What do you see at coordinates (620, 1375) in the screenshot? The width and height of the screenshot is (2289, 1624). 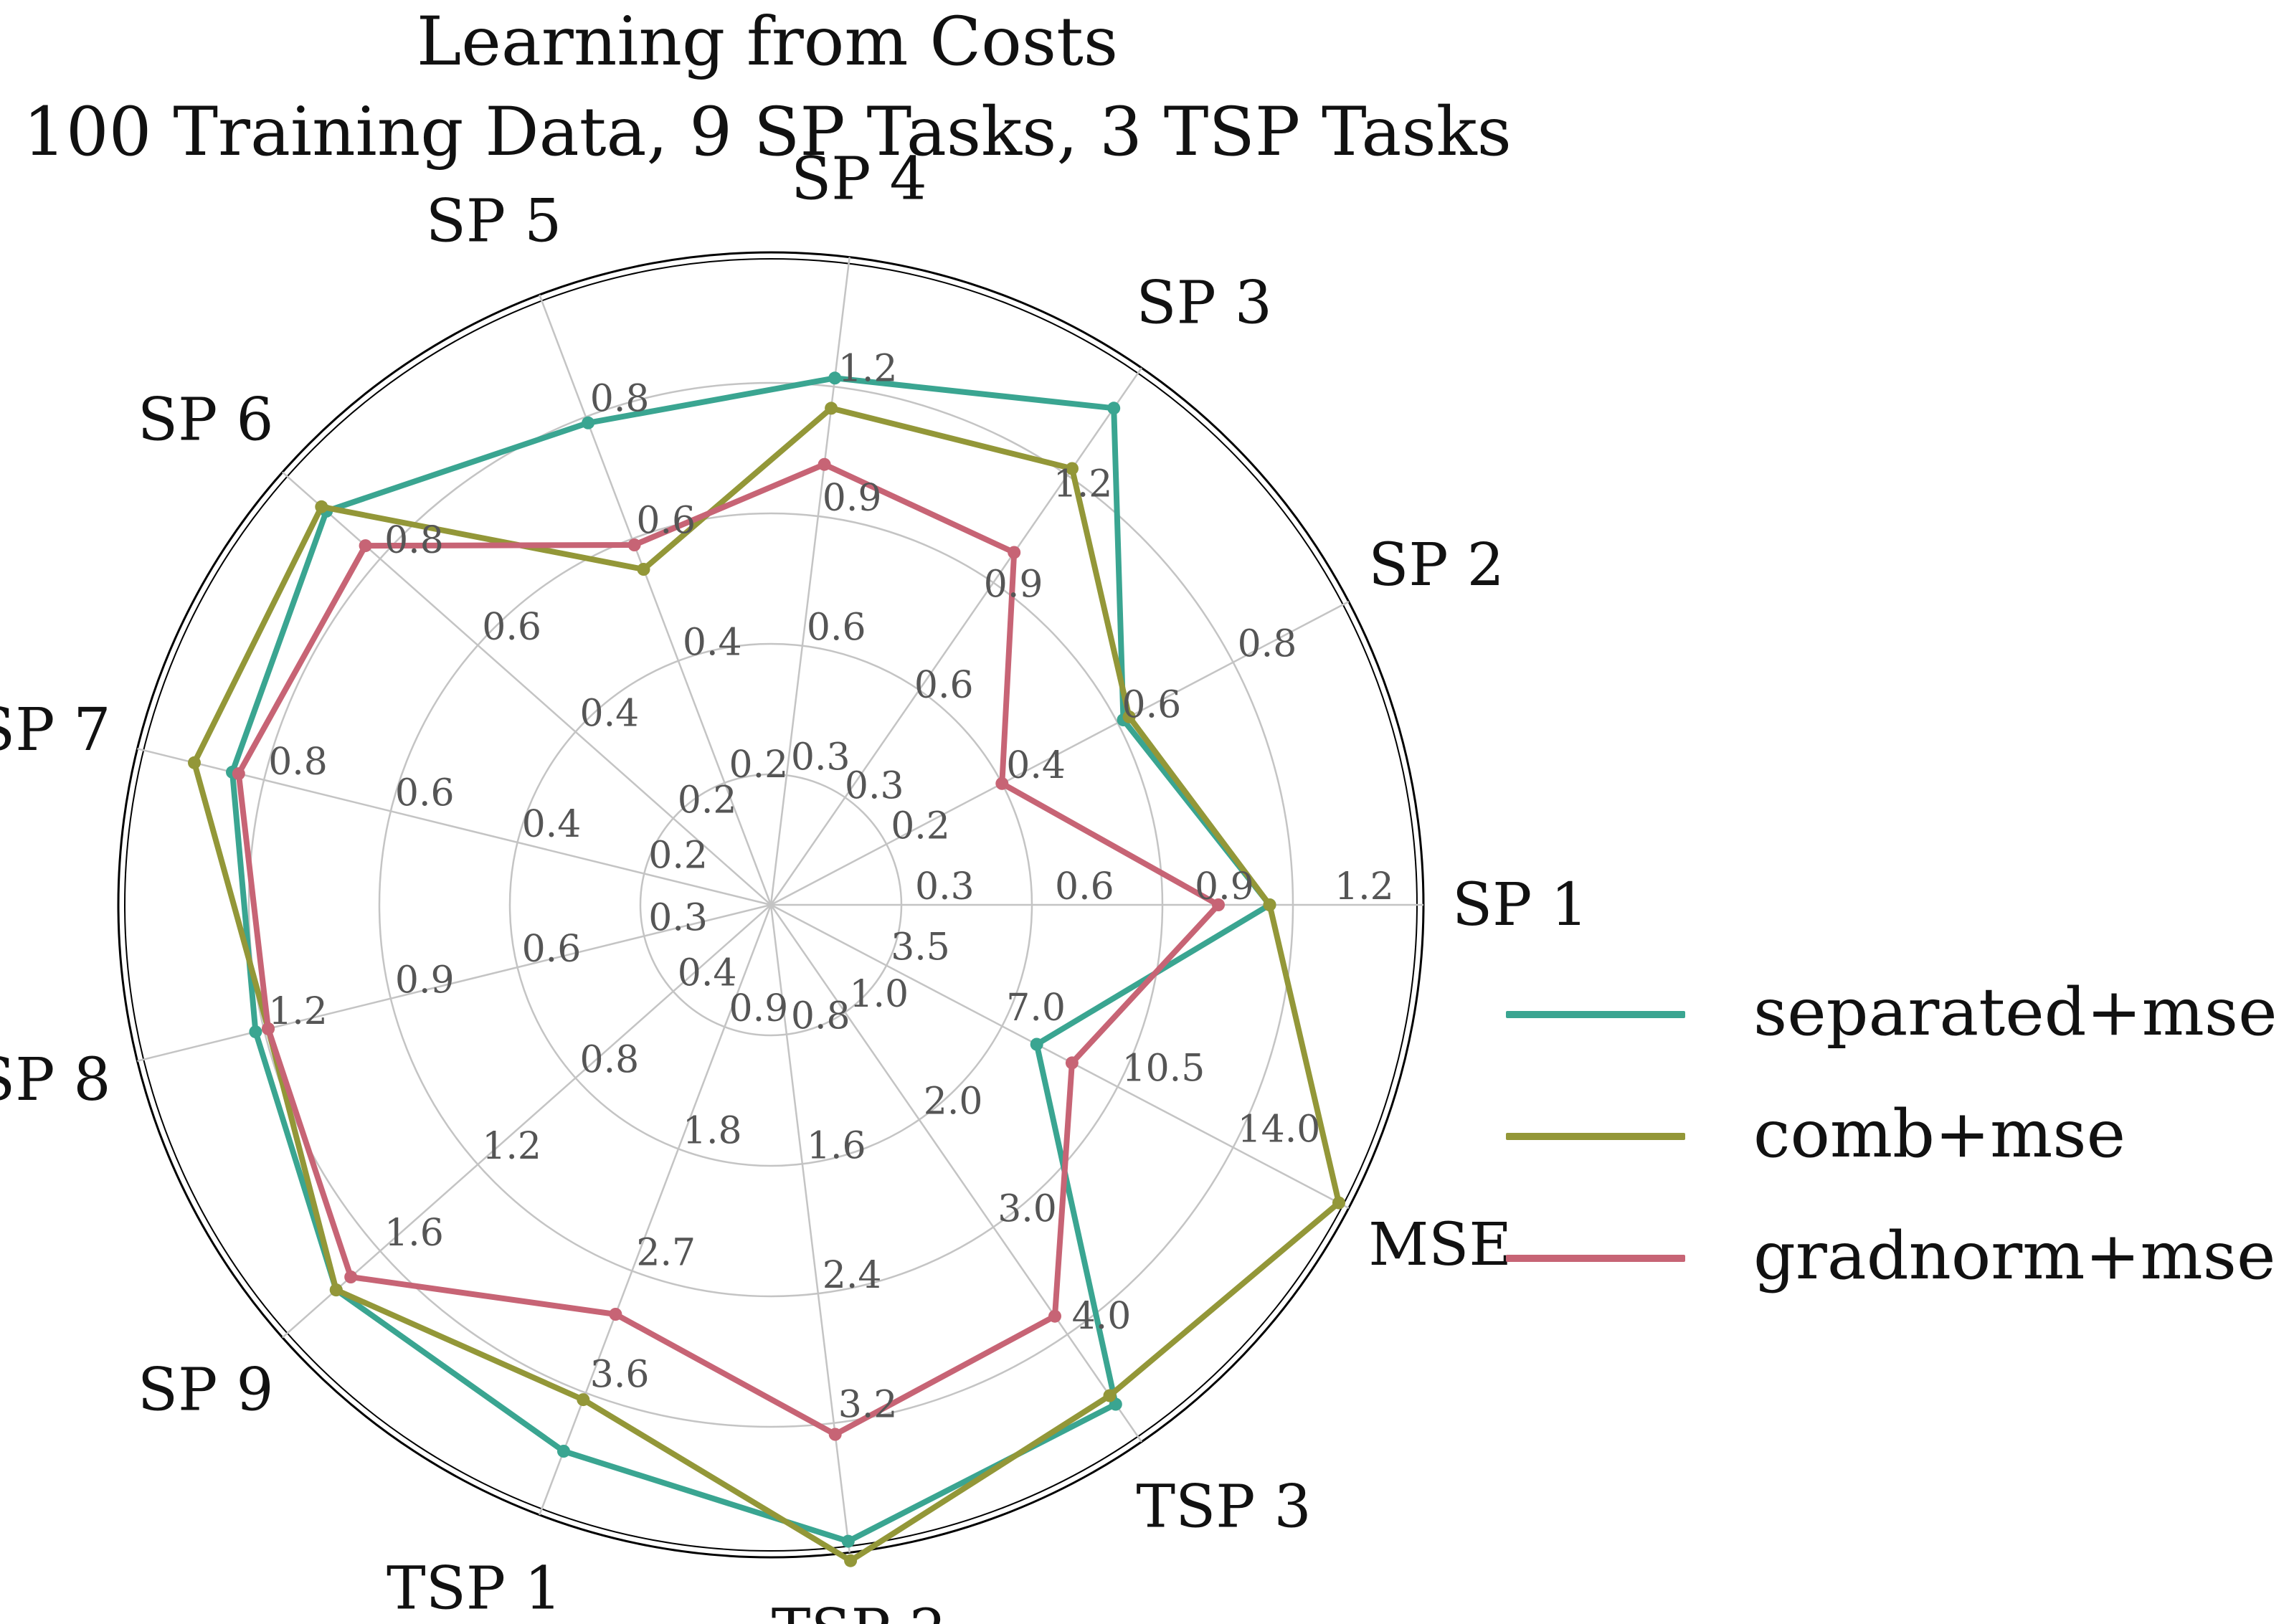 I see `tick-label: 3.6` at bounding box center [620, 1375].